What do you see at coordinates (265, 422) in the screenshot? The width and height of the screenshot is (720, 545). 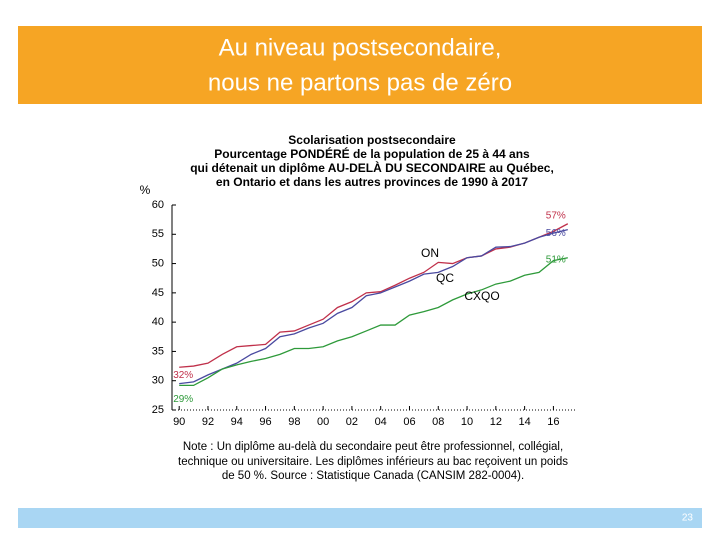 I see `x-tick-label: 96` at bounding box center [265, 422].